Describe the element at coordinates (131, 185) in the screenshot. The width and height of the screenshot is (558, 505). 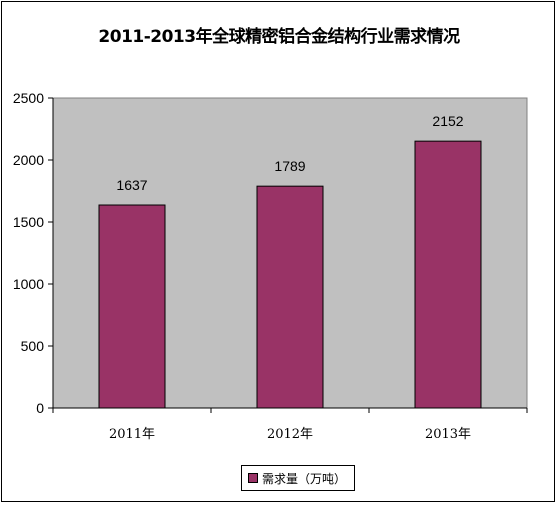
I see `data-label: 1637` at that location.